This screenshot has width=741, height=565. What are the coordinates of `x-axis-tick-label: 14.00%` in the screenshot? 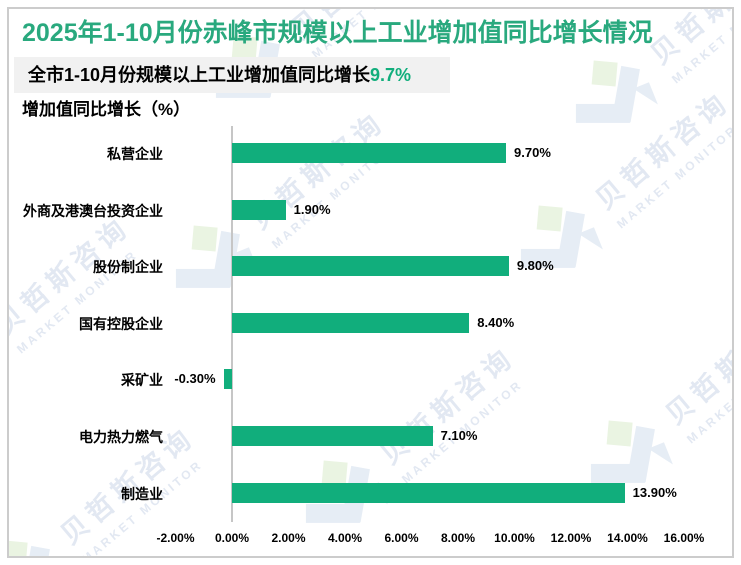 It's located at (627, 538).